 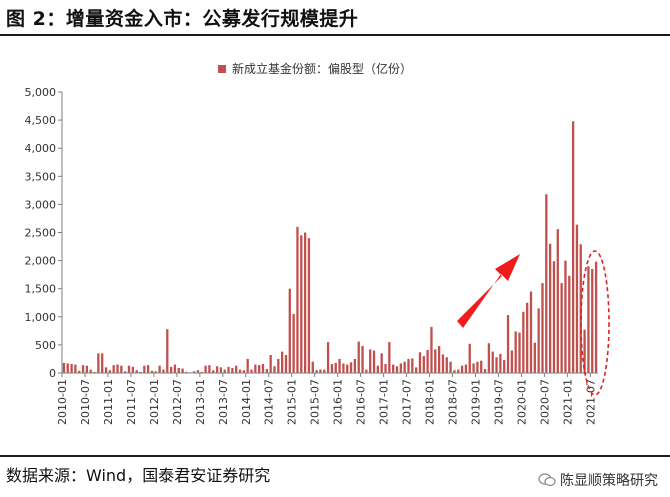 What do you see at coordinates (384, 402) in the screenshot?
I see `x-tick-label: 2017-01` at bounding box center [384, 402].